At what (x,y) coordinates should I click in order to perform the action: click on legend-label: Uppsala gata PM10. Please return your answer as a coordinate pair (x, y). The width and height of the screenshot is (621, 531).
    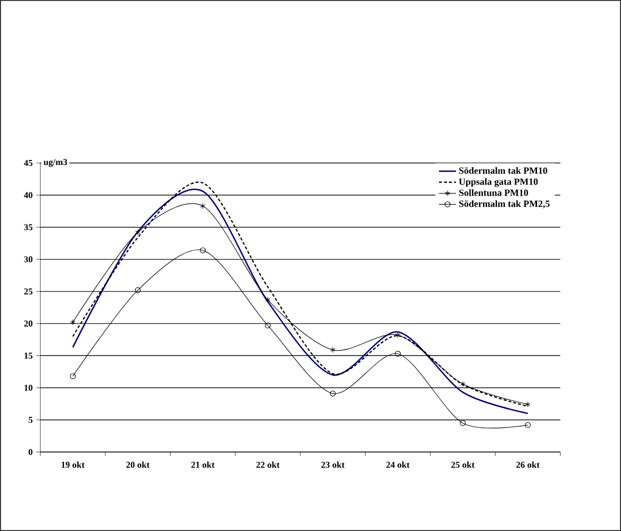
    Looking at the image, I should click on (498, 182).